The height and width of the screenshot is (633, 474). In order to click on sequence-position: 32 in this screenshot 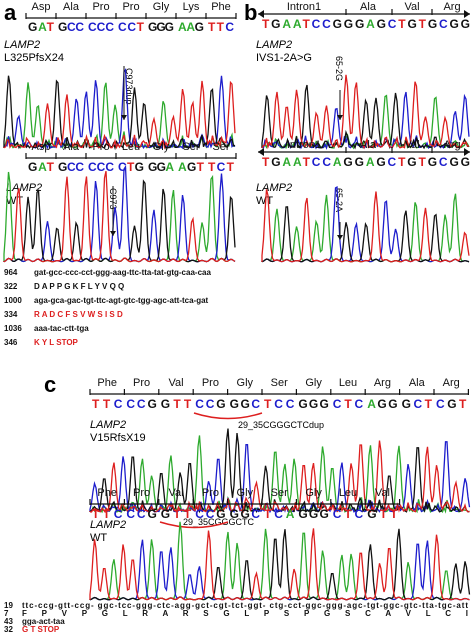, I will do `click(8, 629)`.